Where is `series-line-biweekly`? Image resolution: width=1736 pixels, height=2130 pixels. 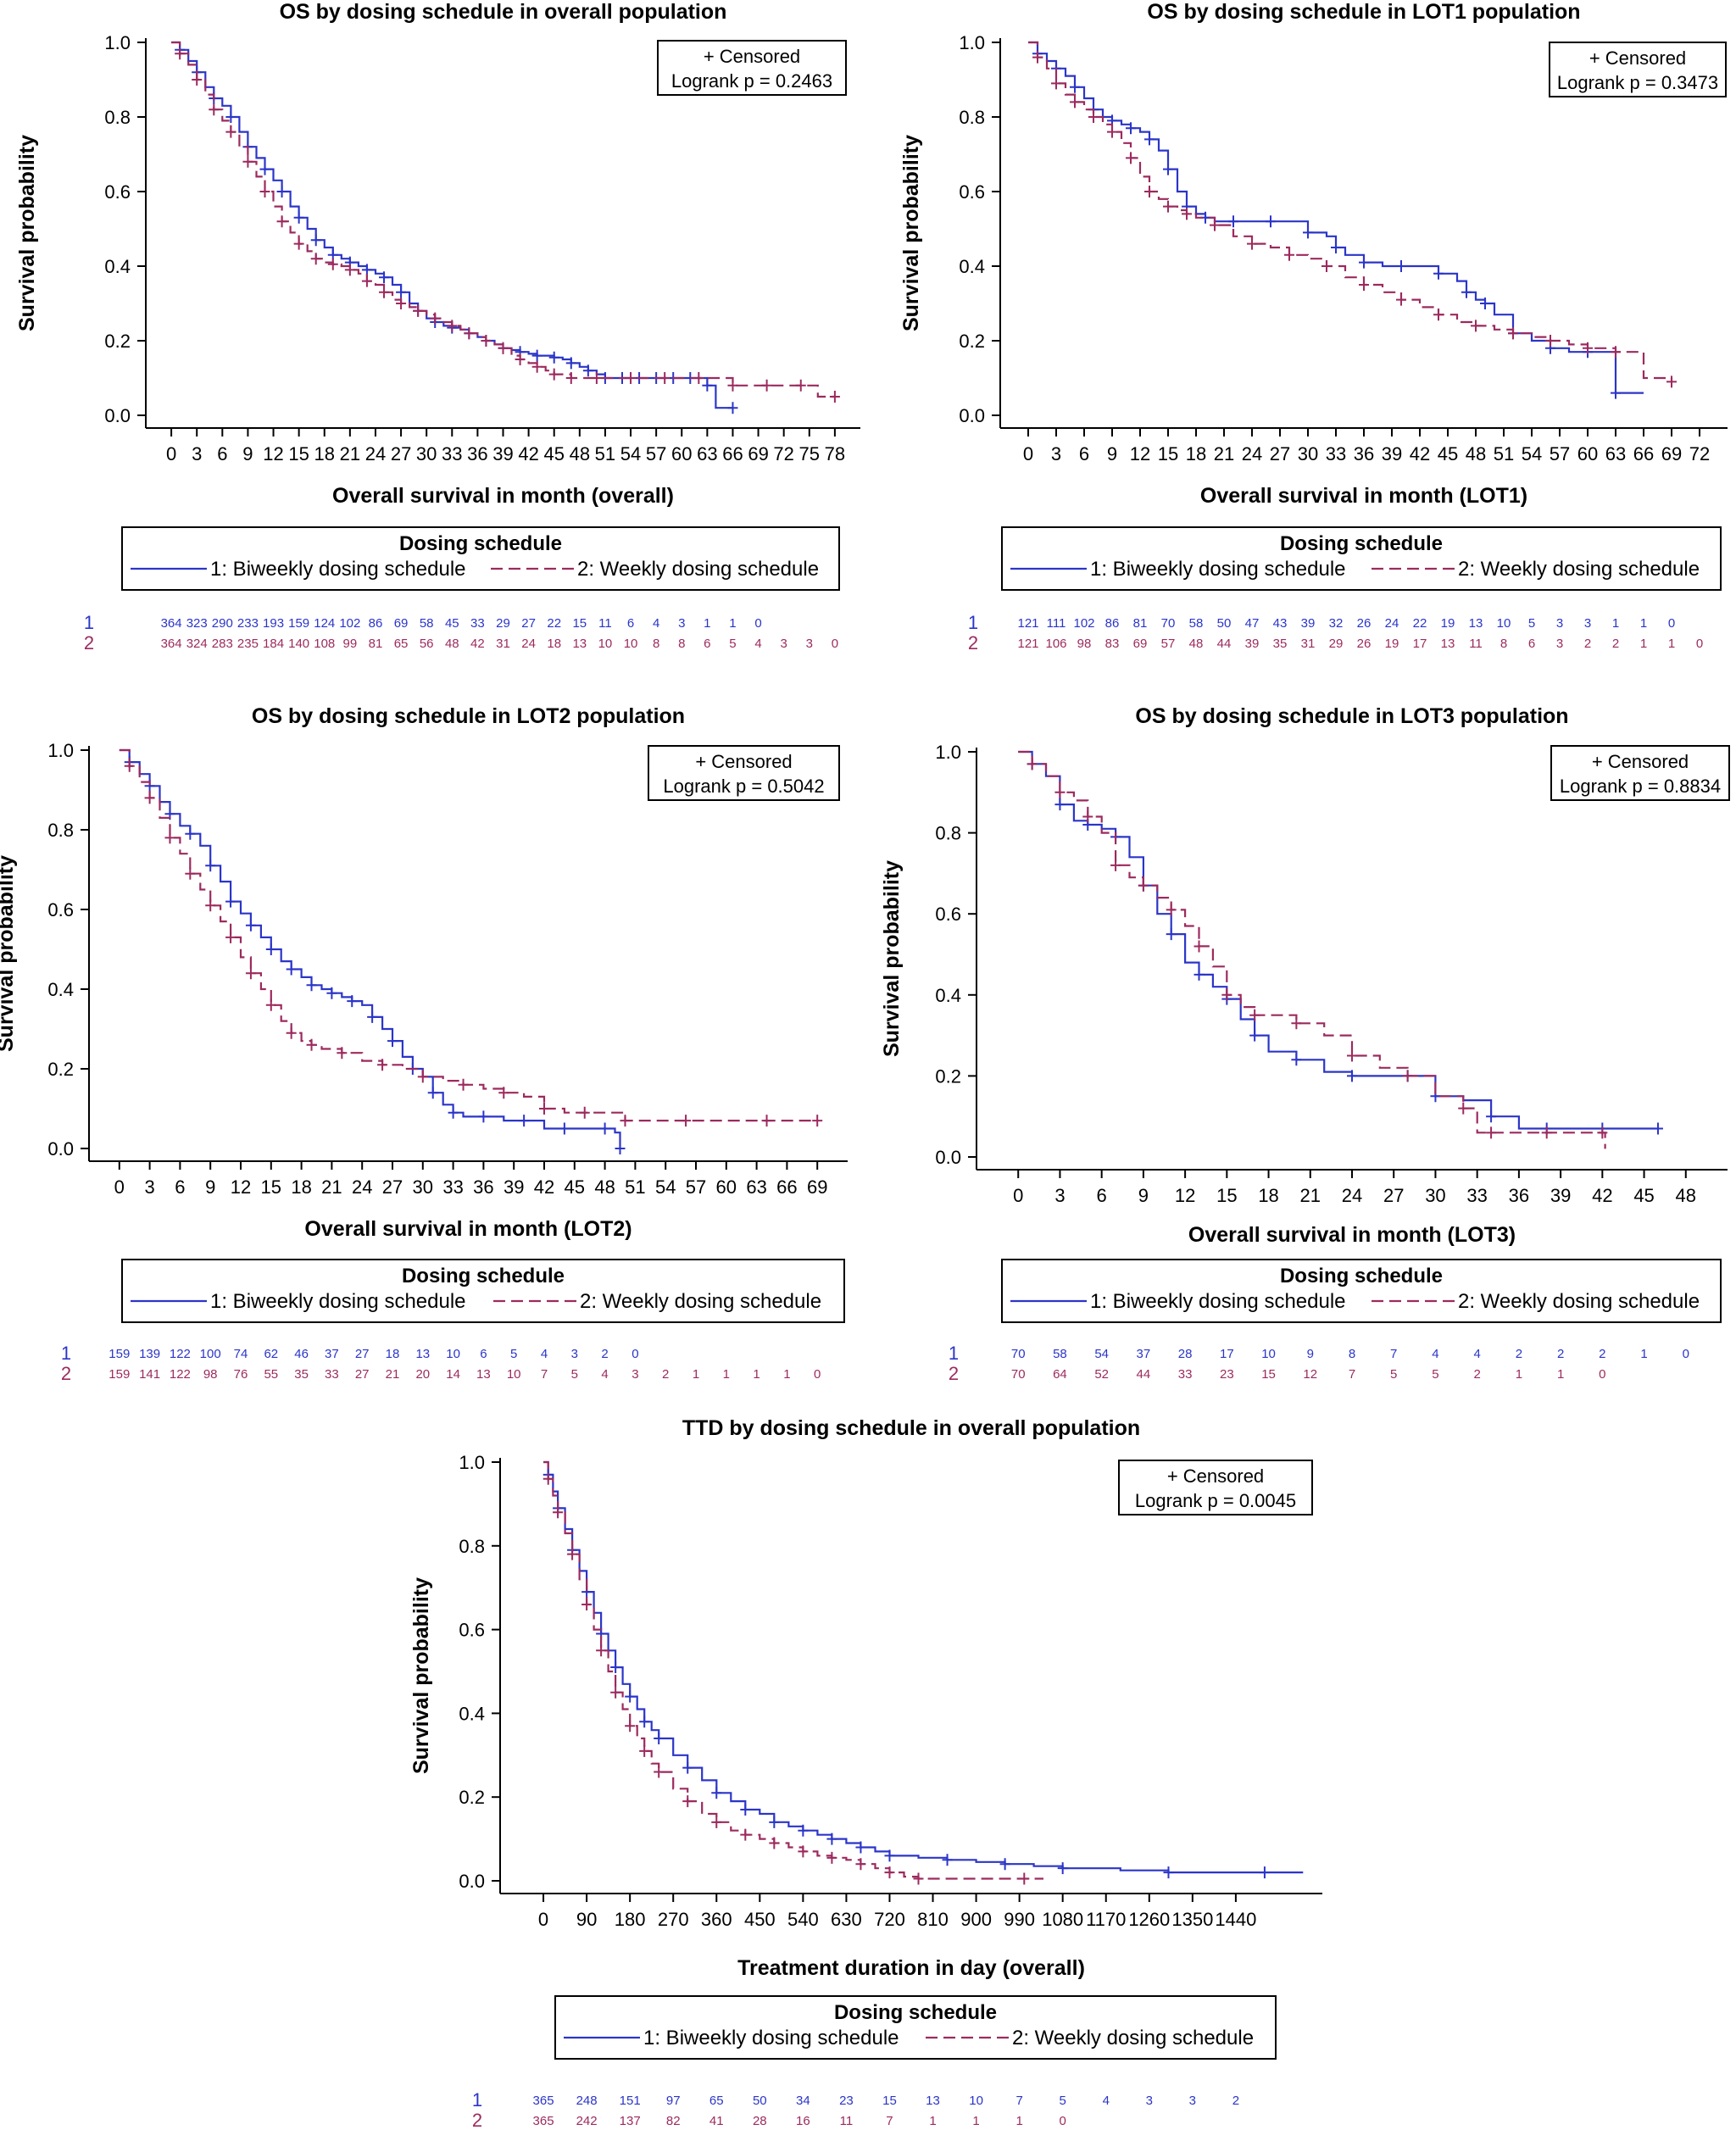 series-line-biweekly is located at coordinates (923, 1667).